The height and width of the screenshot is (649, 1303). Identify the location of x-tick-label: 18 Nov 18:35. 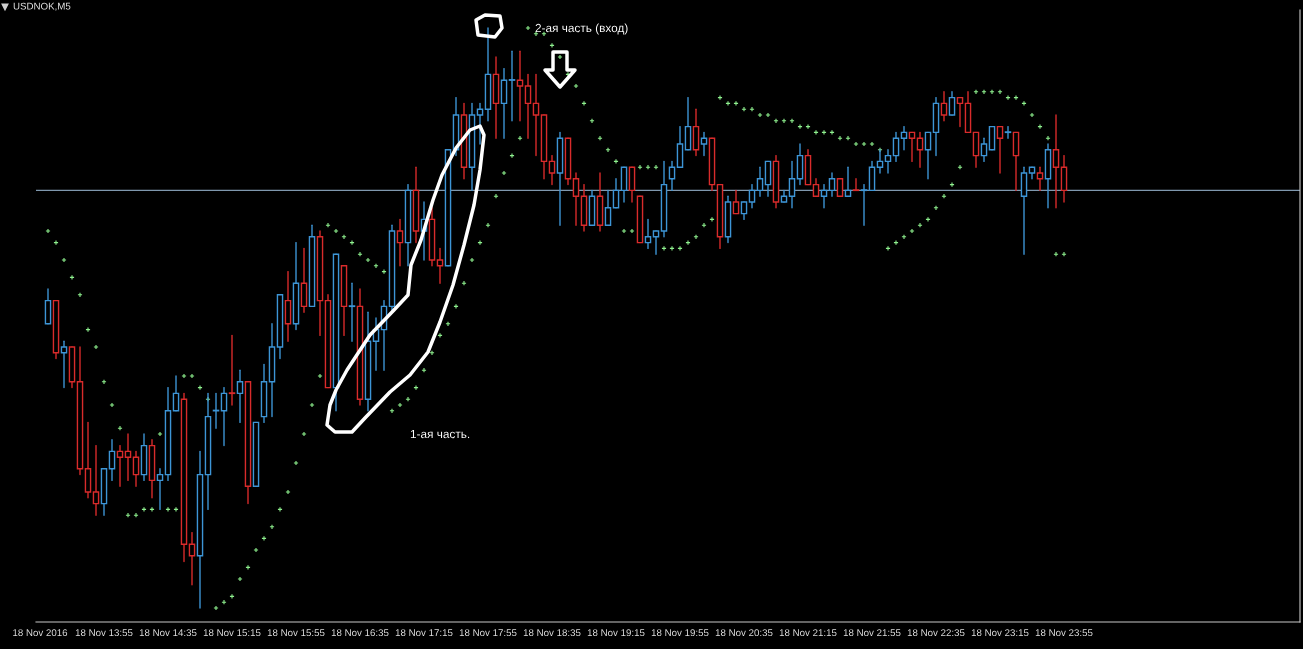
(552, 633).